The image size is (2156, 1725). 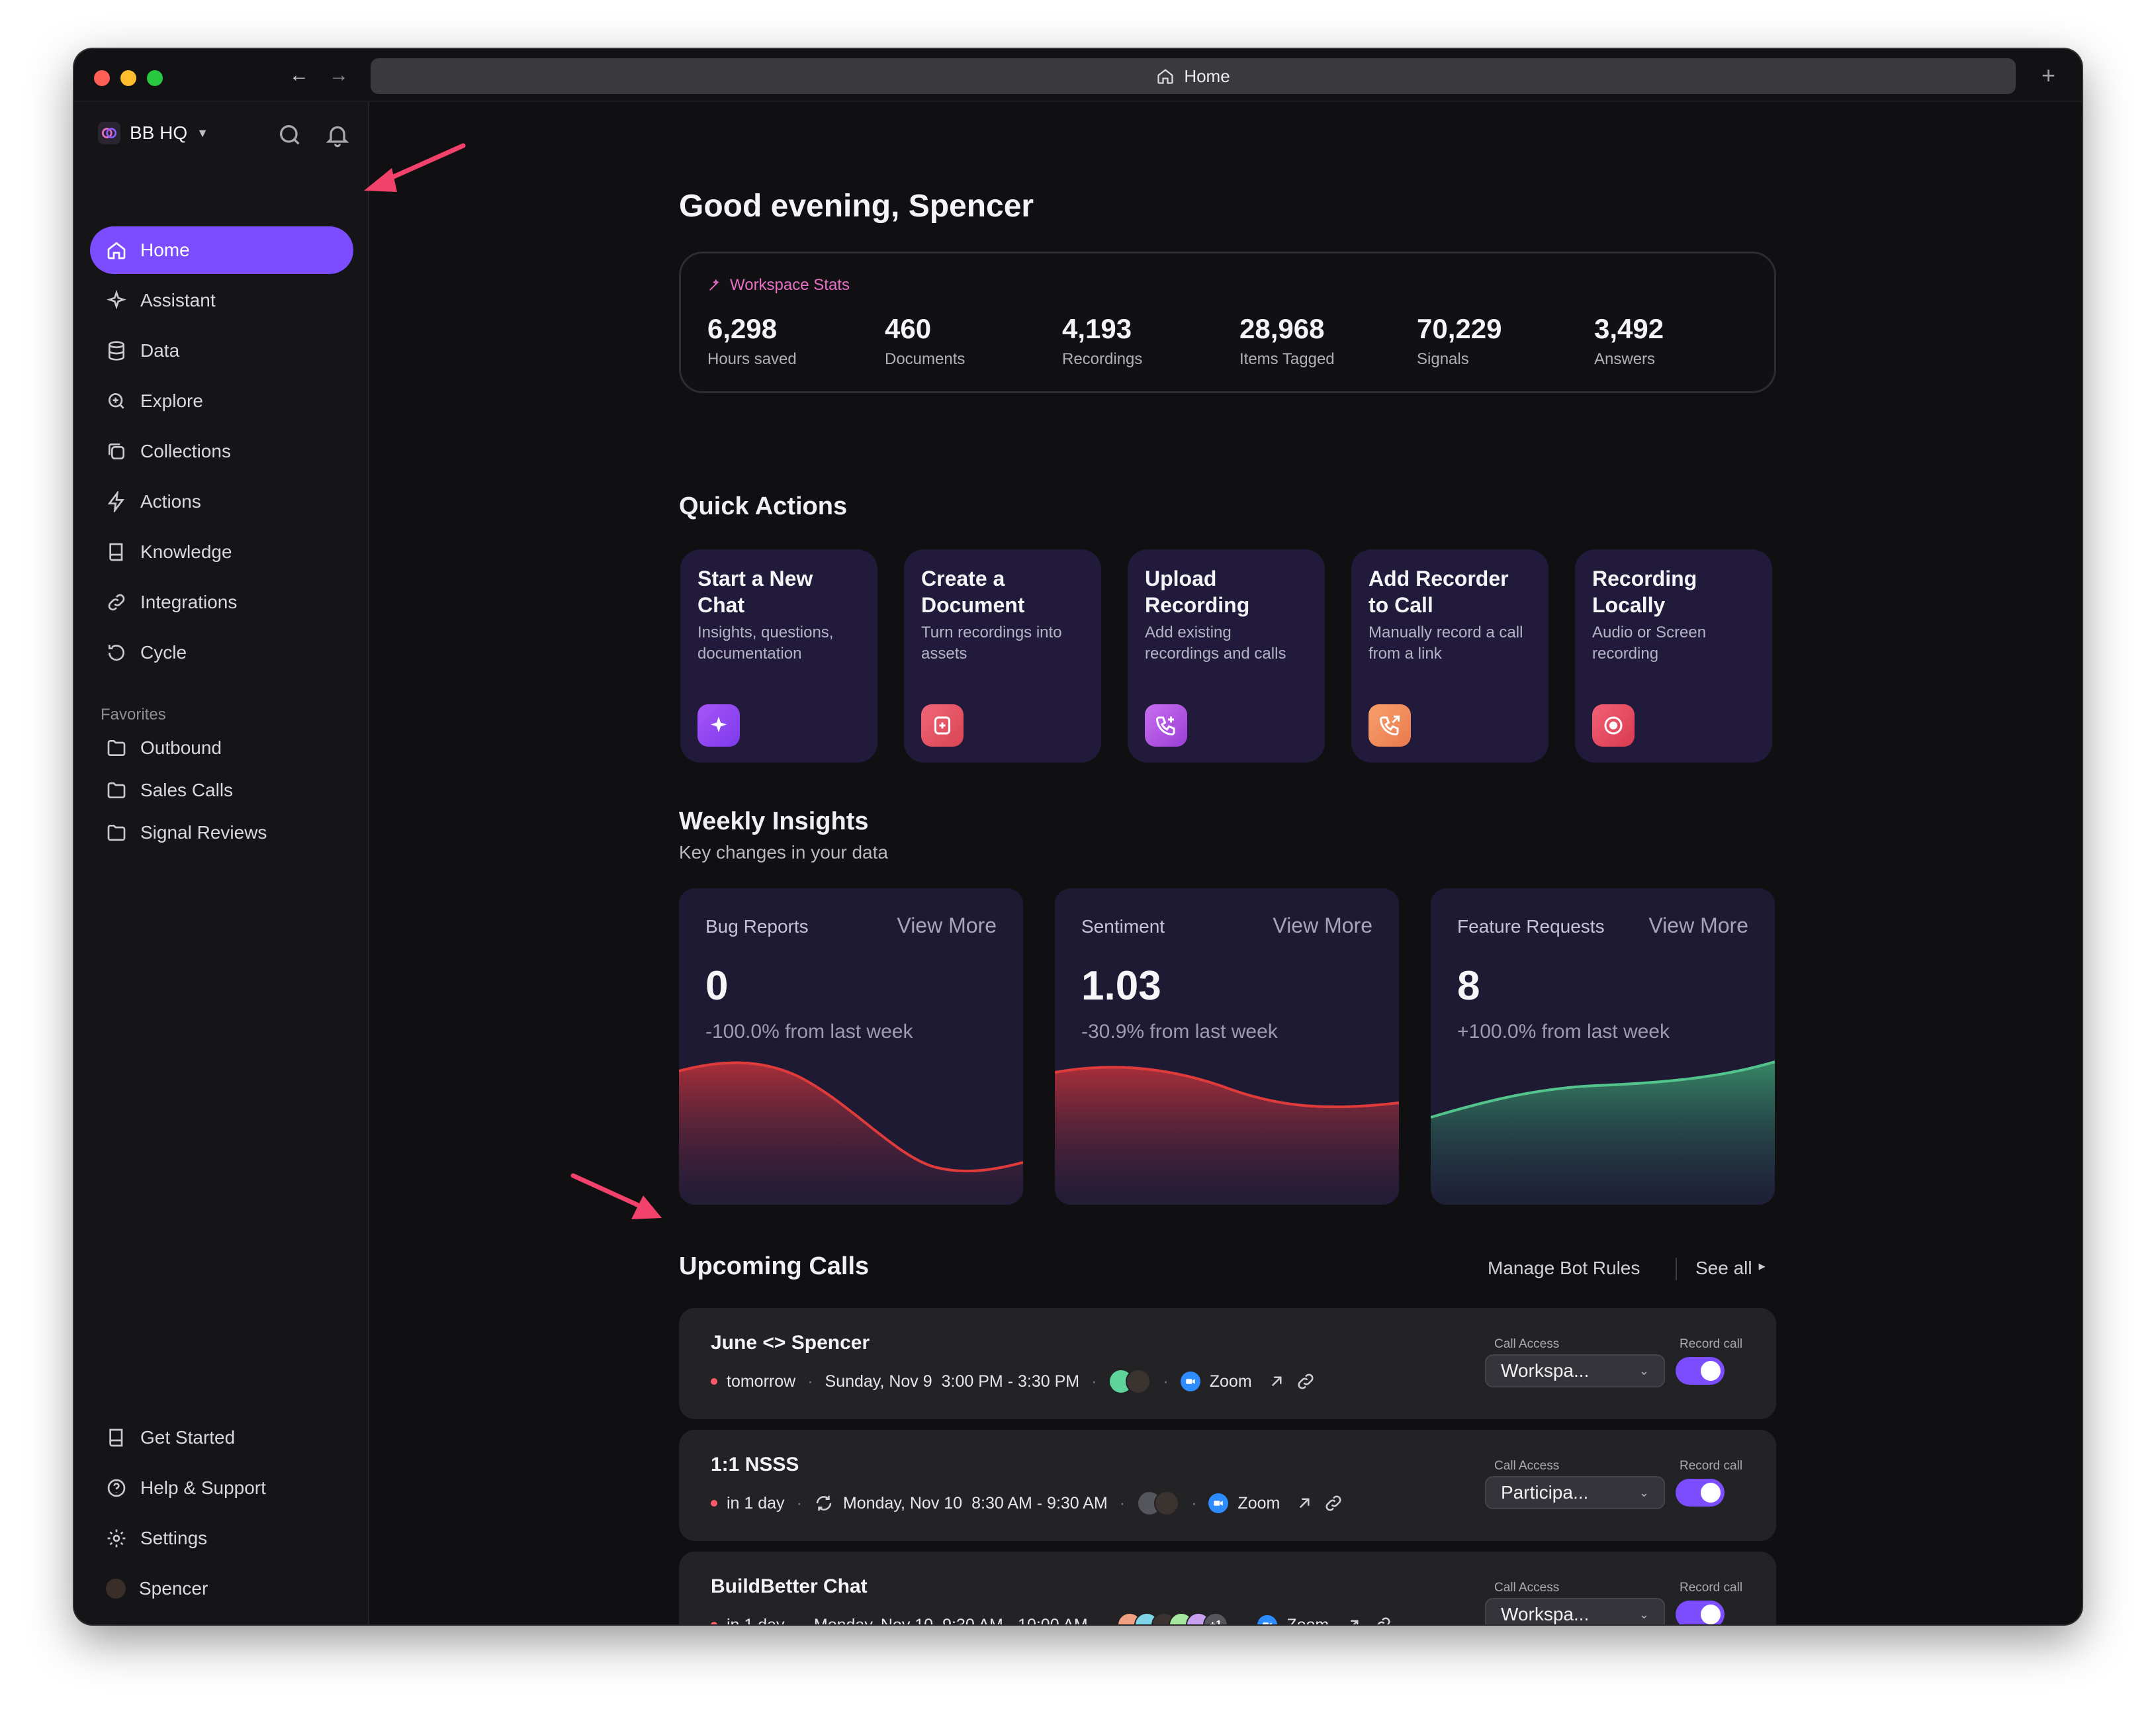 I want to click on nav-cycle: Cycle, so click(x=221, y=652).